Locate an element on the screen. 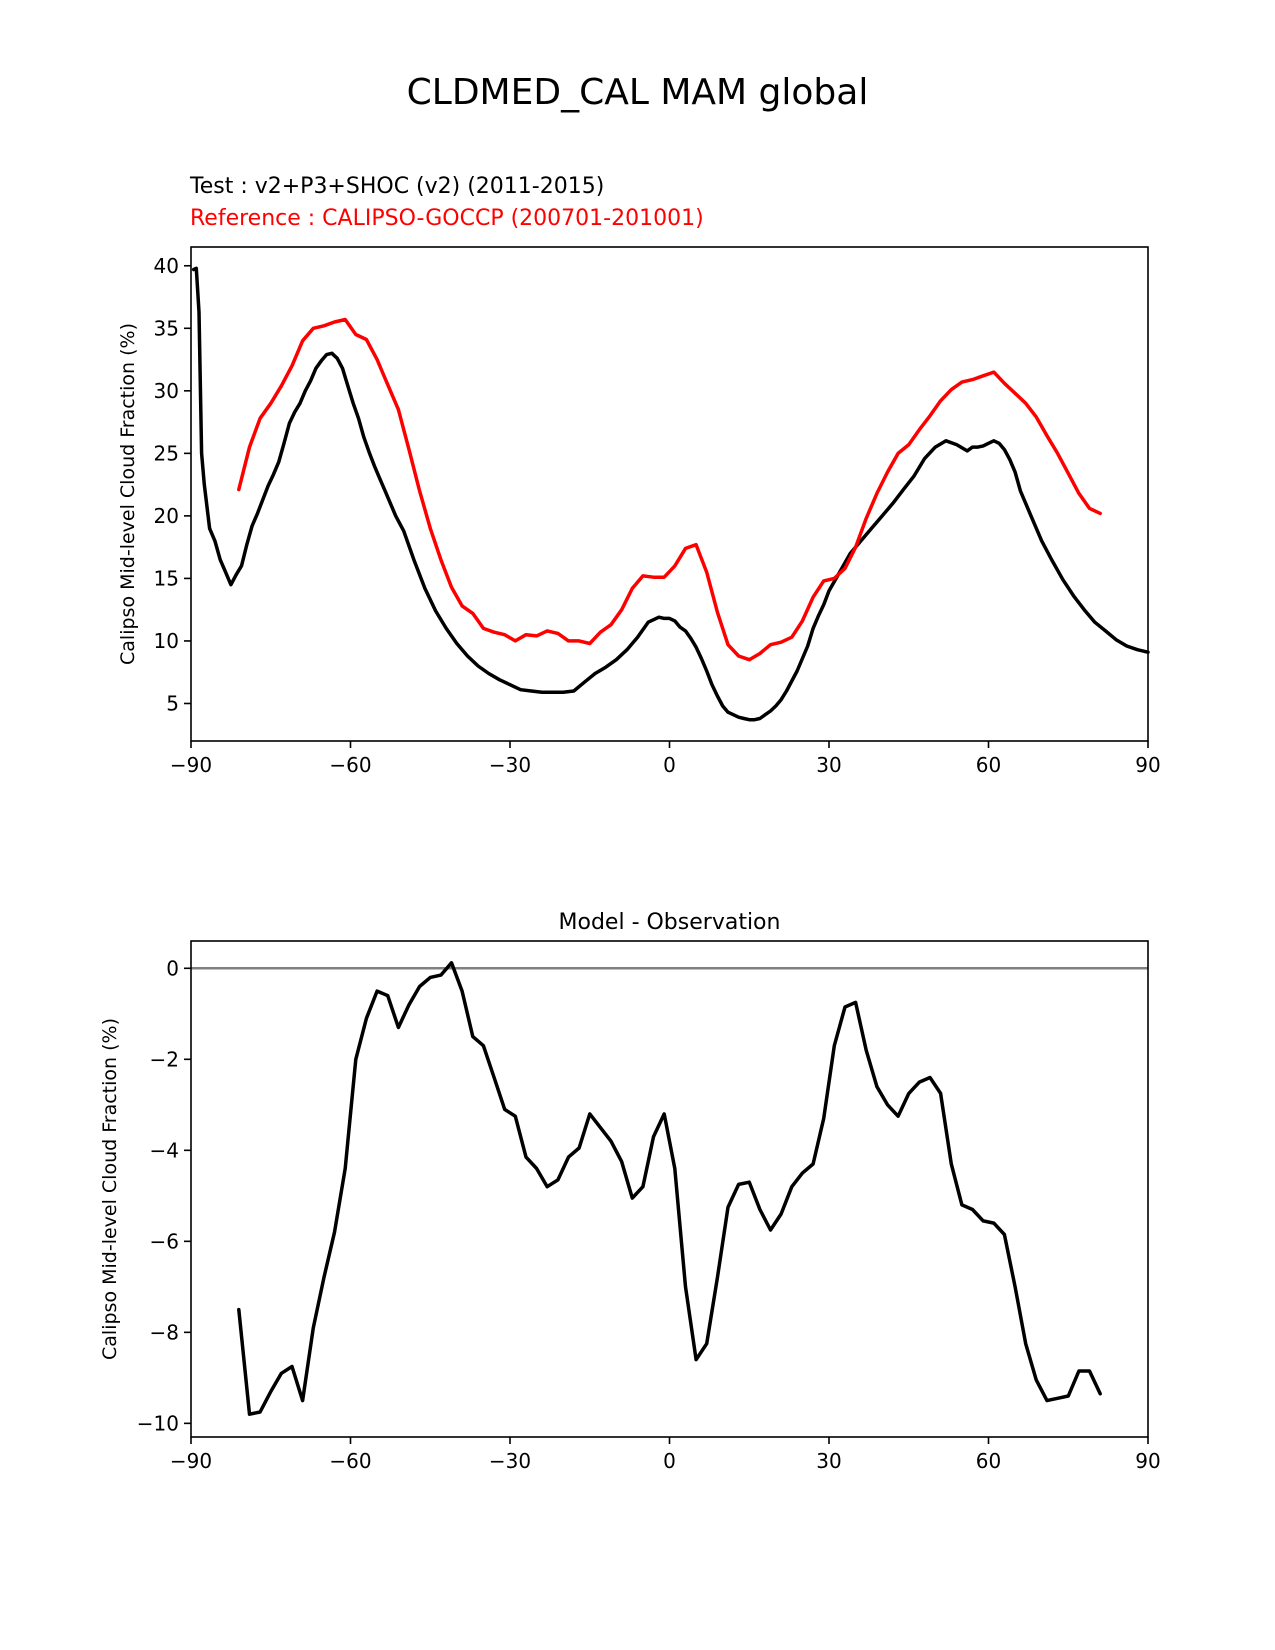 The width and height of the screenshot is (1275, 1650). y-tick-label: −8 is located at coordinates (164, 1332).